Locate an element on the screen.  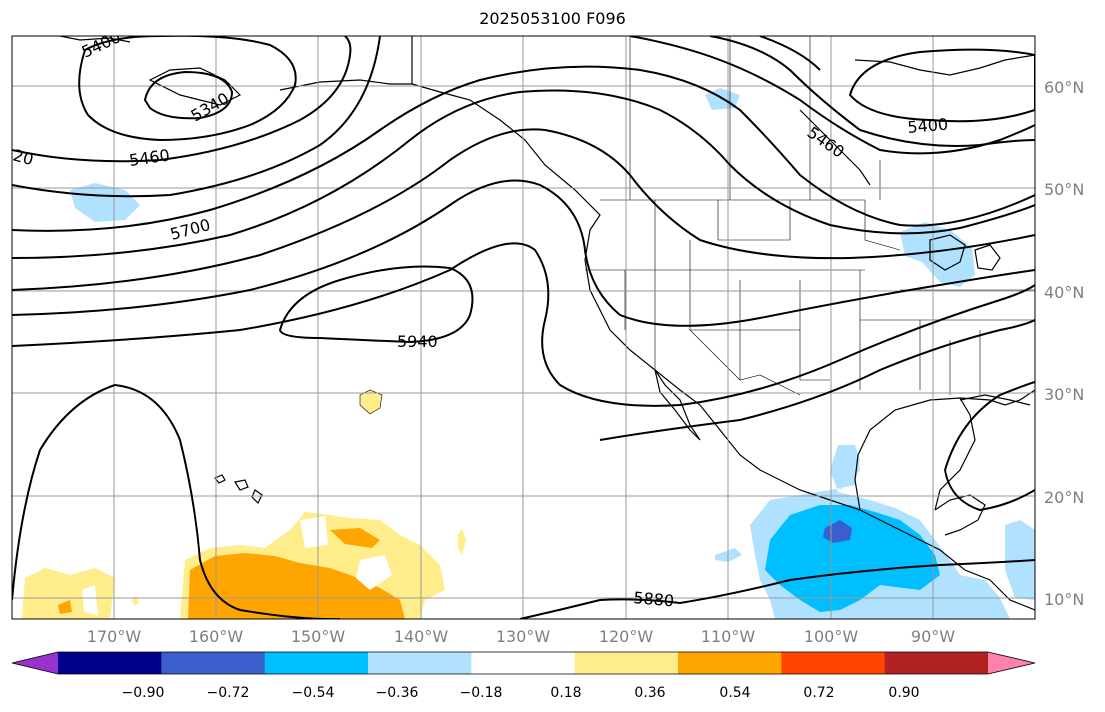
lon-label: 170°W is located at coordinates (114, 636).